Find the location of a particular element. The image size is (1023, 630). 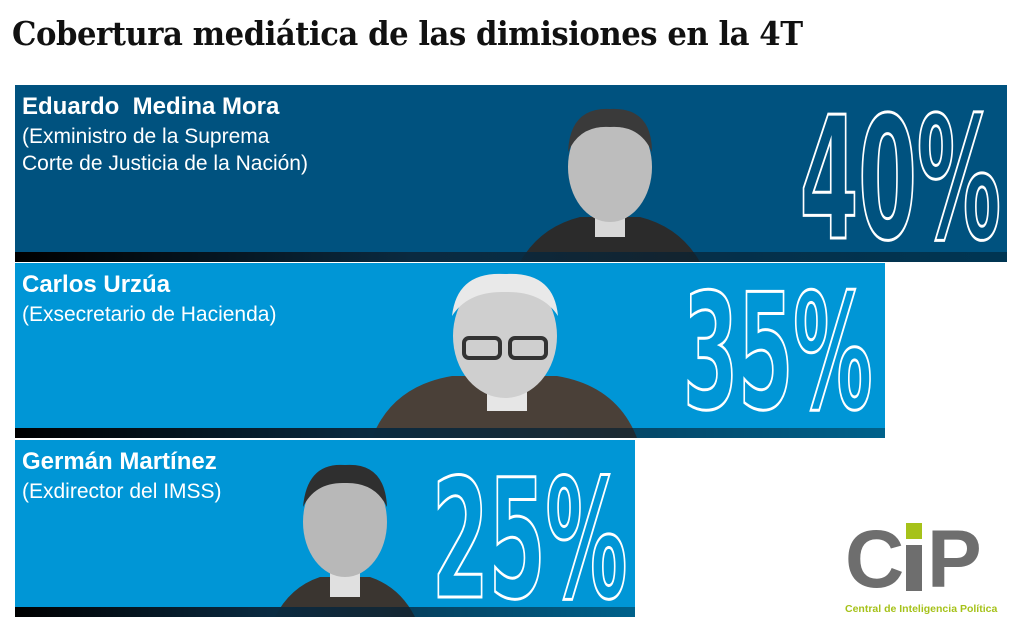

person-role: (Exsecretario de Hacienda) is located at coordinates (149, 314).